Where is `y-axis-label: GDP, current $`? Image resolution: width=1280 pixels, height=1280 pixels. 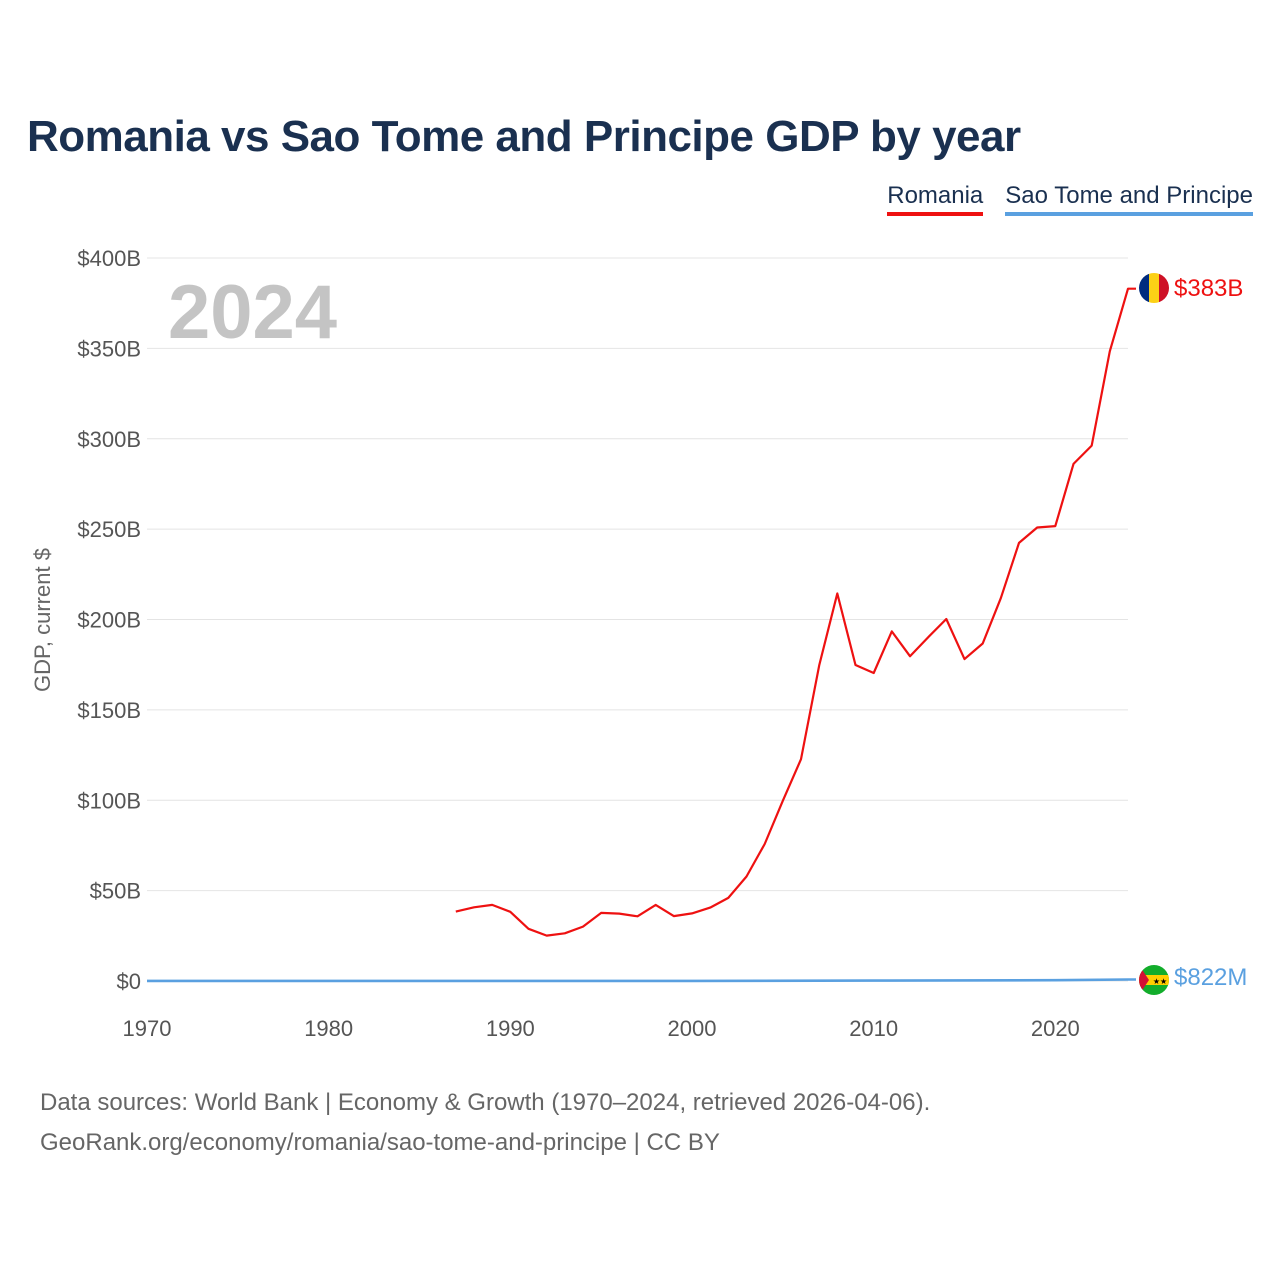
y-axis-label: GDP, current $ is located at coordinates (42, 620).